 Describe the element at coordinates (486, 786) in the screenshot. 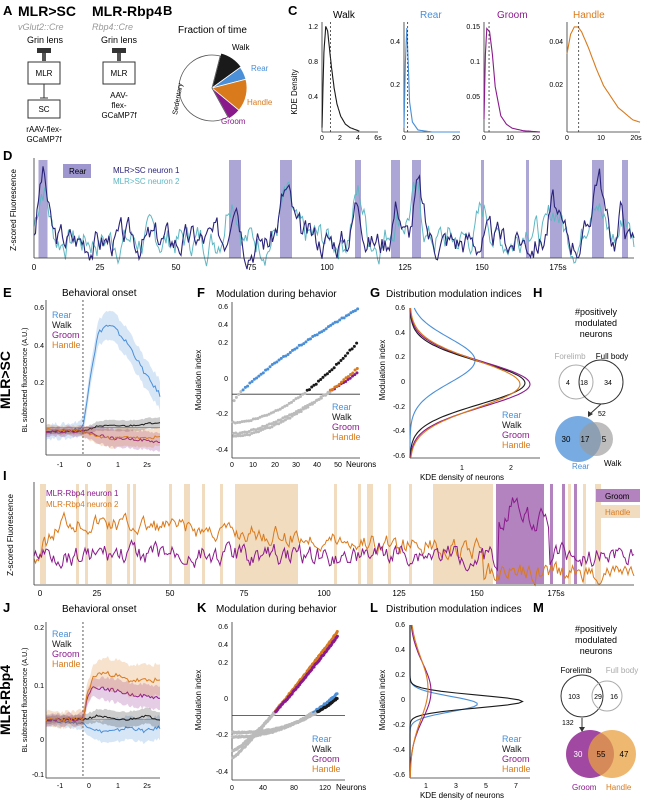

I see `l-xtick: 5` at that location.